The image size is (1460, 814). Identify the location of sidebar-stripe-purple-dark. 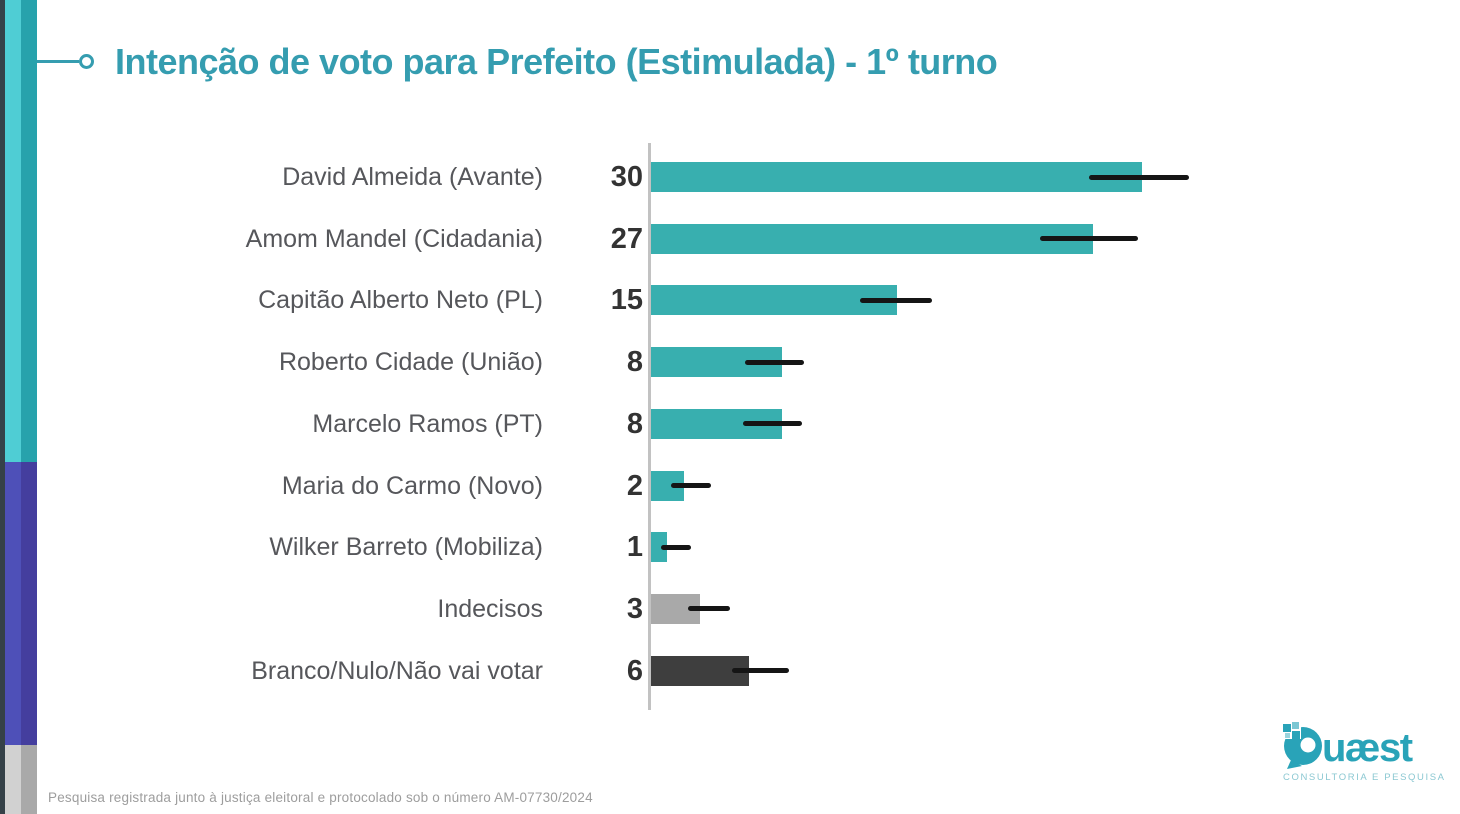
(29, 603).